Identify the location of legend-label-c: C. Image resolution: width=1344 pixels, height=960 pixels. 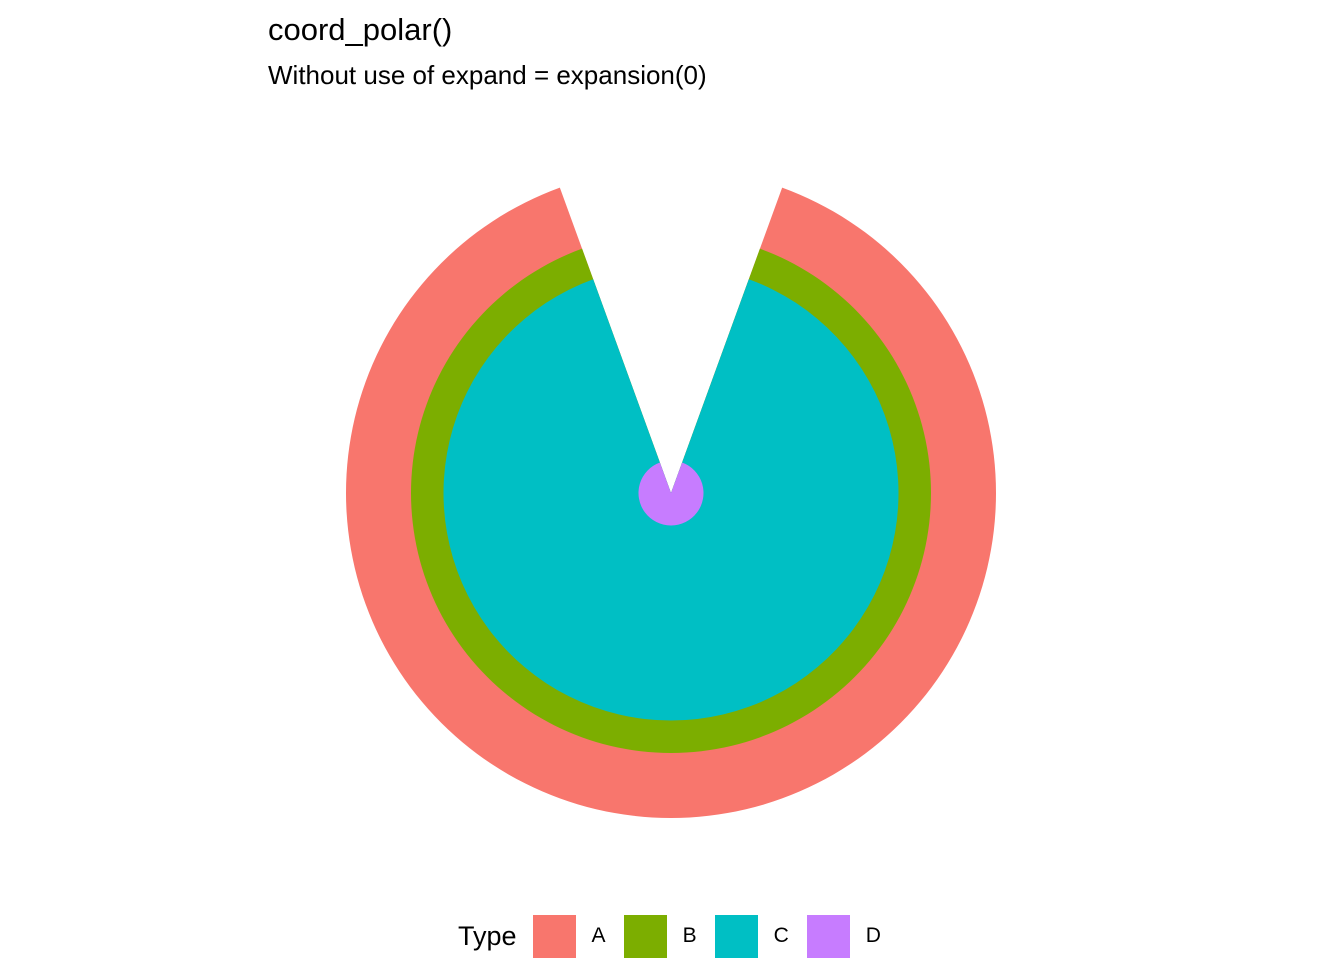
(781, 935).